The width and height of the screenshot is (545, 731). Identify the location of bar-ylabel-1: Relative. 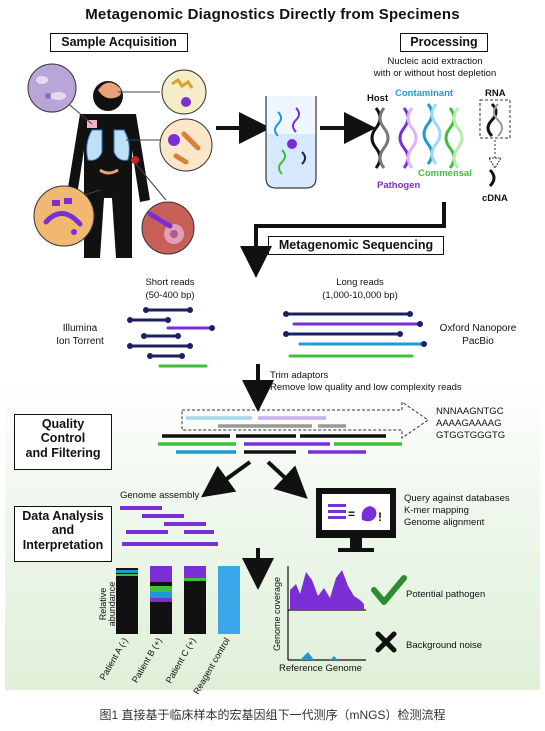
(103, 604).